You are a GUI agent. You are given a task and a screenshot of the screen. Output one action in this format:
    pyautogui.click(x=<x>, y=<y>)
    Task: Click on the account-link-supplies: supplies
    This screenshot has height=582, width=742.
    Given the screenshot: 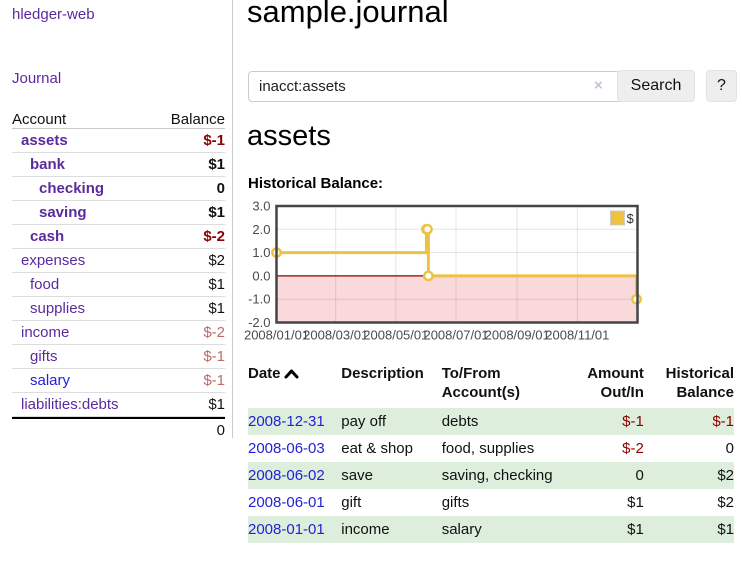 What is the action you would take?
    pyautogui.click(x=58, y=308)
    